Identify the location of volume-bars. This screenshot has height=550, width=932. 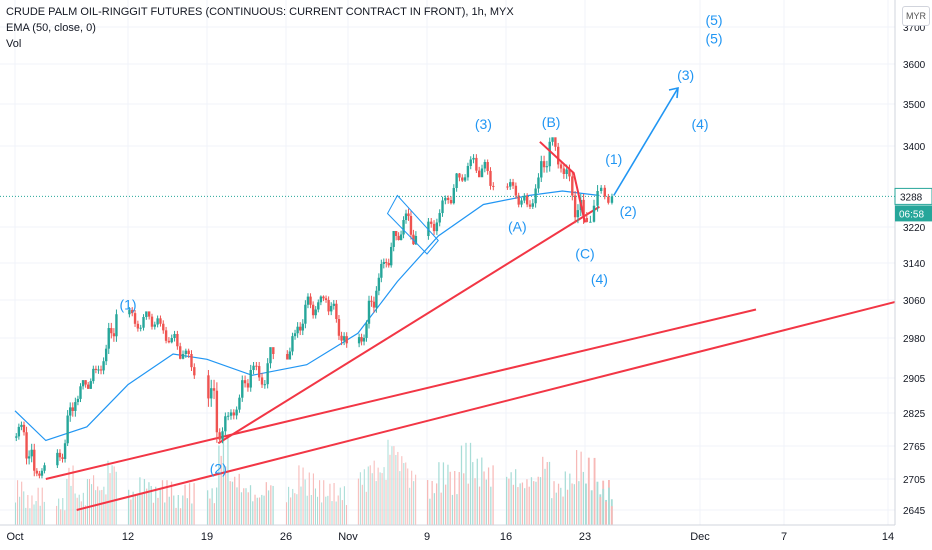
(314, 480).